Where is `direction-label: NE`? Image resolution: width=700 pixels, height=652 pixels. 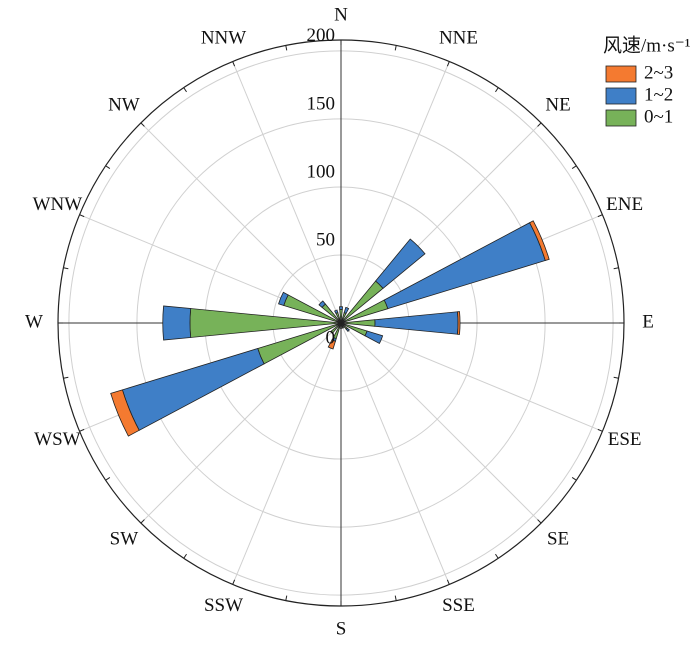 direction-label: NE is located at coordinates (557, 104).